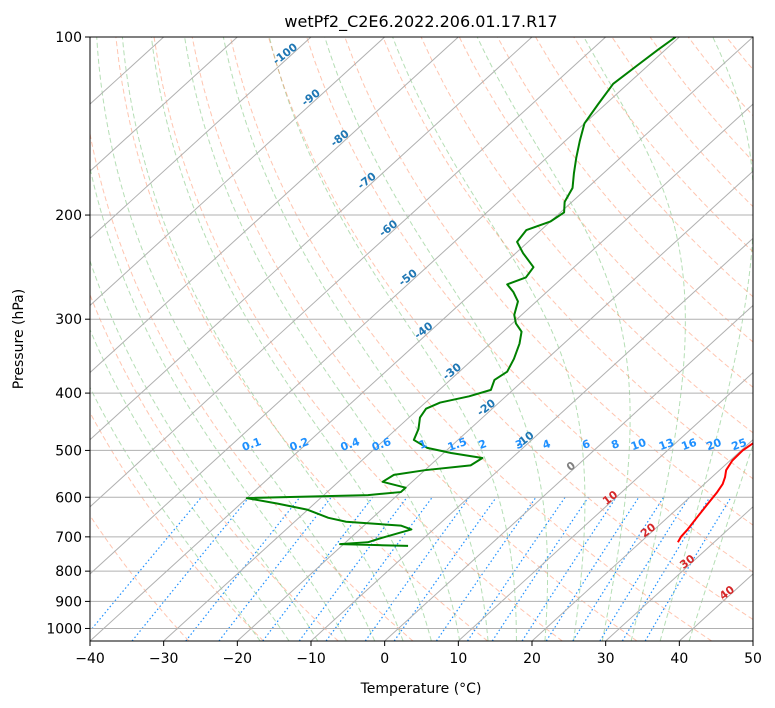 This screenshot has height=708, width=775. What do you see at coordinates (418, 654) in the screenshot?
I see `x-axis-ticks: −40 −30 −20 −10 0 10 20 30 40 50` at bounding box center [418, 654].